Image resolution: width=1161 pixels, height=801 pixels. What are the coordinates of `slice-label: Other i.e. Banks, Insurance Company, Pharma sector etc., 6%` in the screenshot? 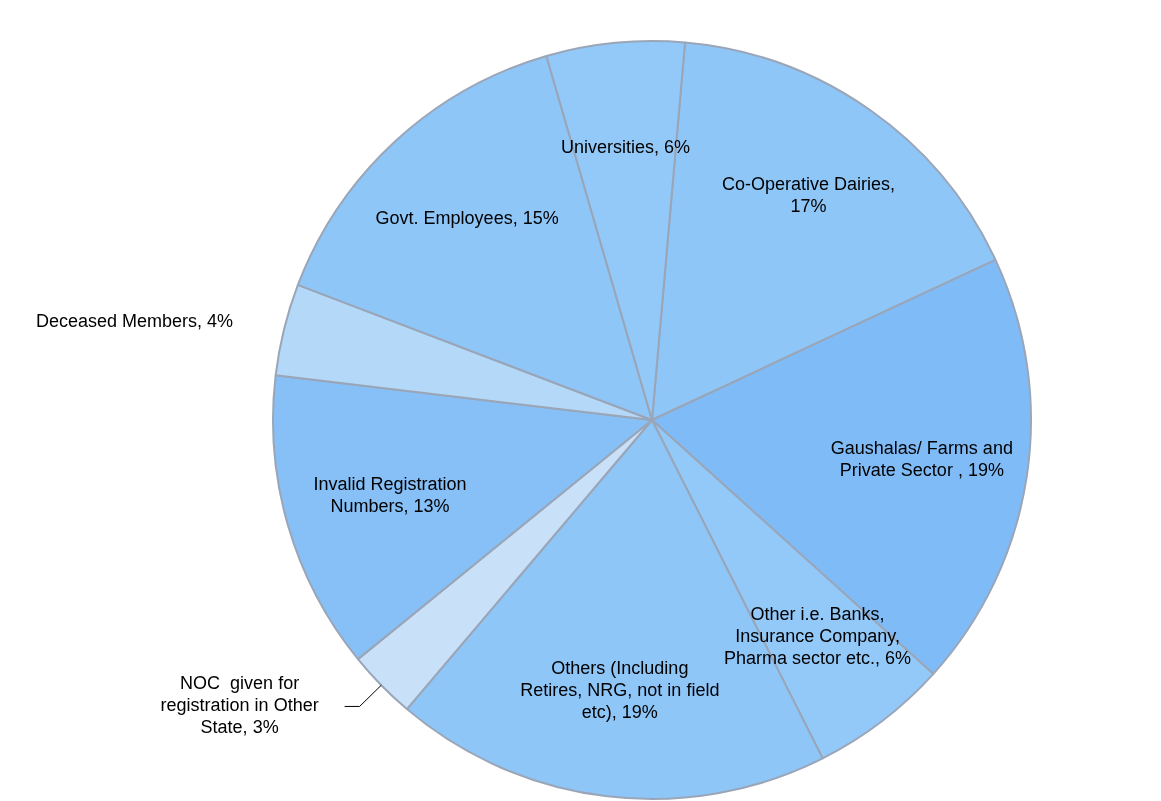 It's located at (818, 635).